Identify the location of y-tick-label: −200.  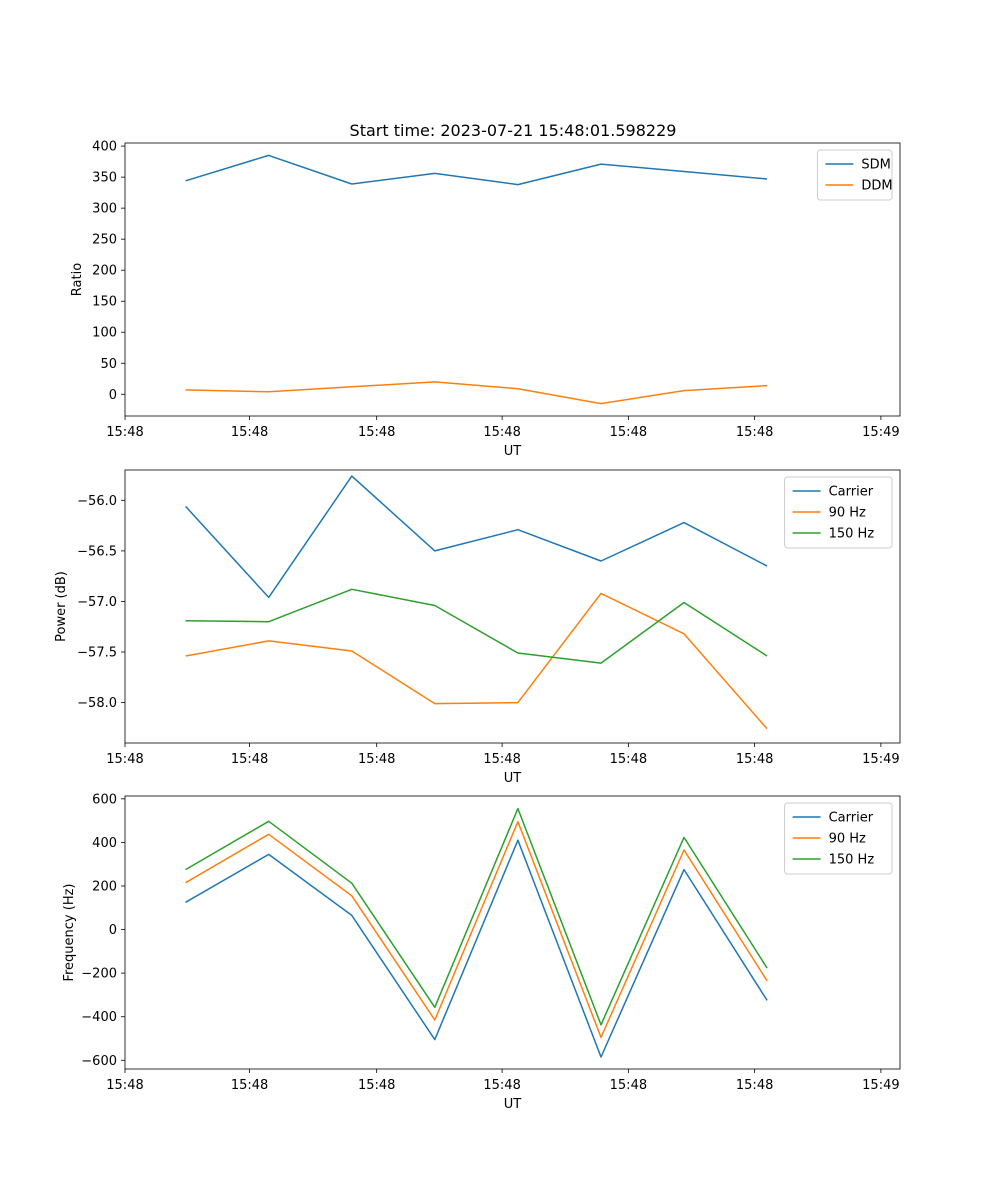
(99, 974).